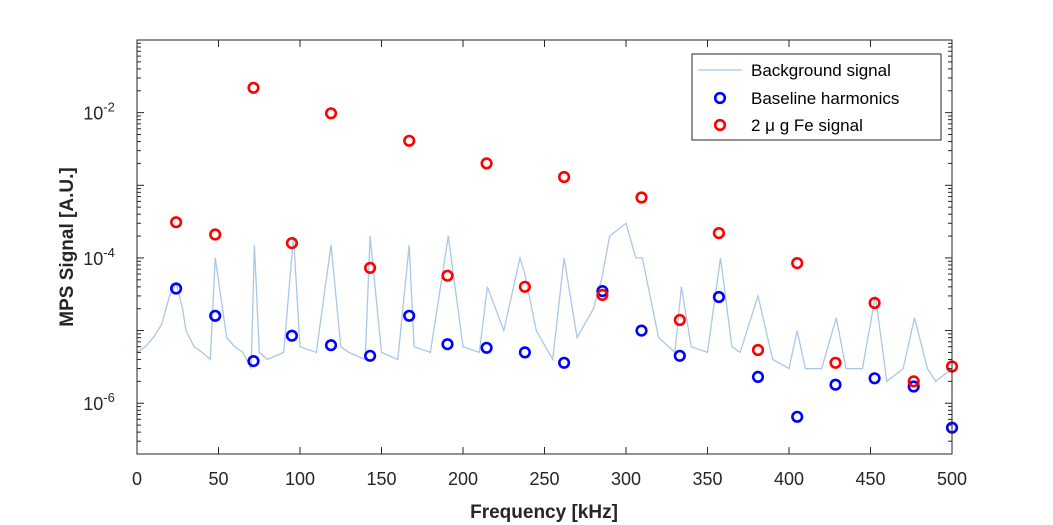 Image resolution: width=1053 pixels, height=525 pixels. I want to click on x-tick-label: 100, so click(300, 479).